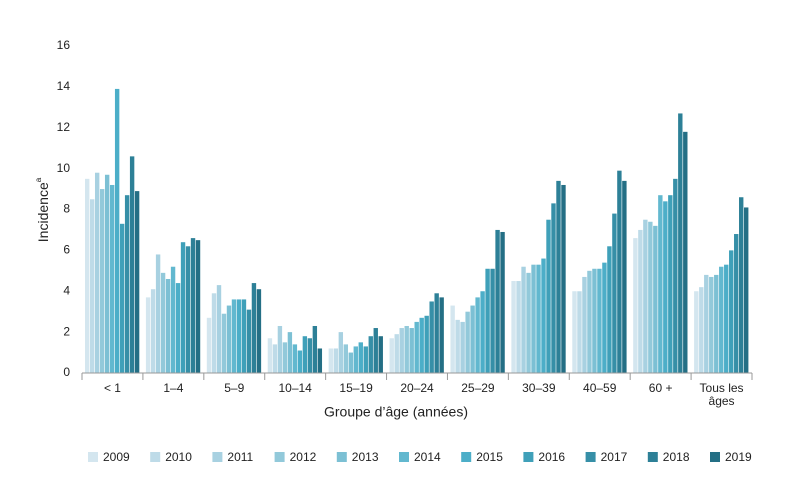 This screenshot has height=504, width=792. Describe the element at coordinates (64, 86) in the screenshot. I see `y-tick-label: 14` at that location.